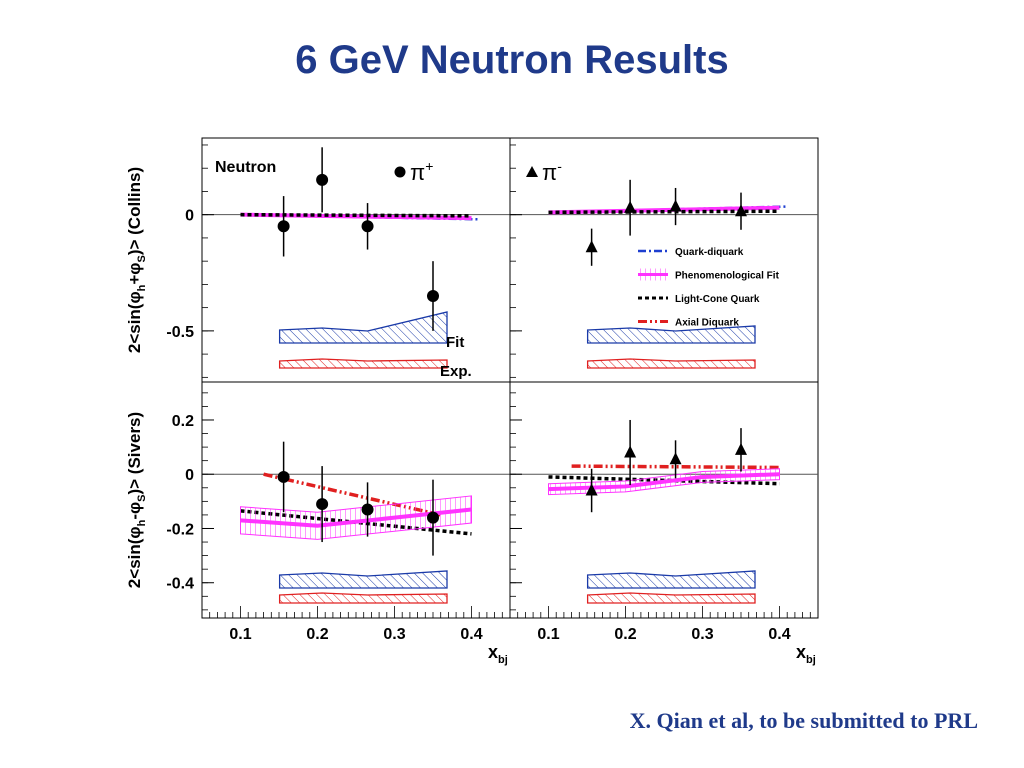  I want to click on panel-sivers-pi_plus, so click(356, 500).